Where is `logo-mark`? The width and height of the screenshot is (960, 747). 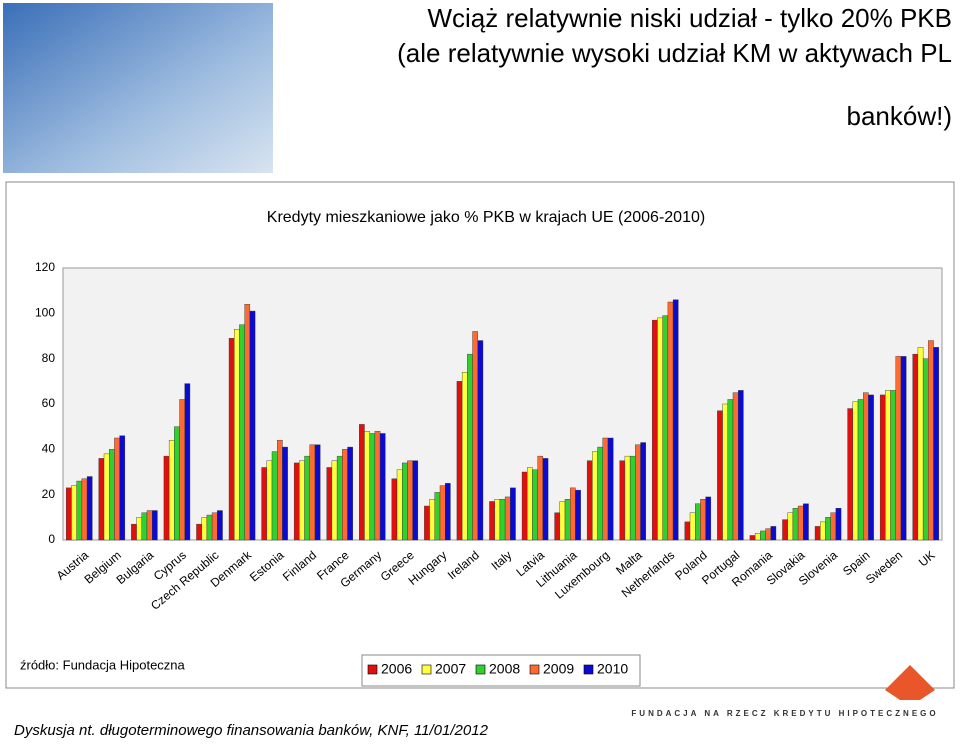
logo-mark is located at coordinates (910, 682).